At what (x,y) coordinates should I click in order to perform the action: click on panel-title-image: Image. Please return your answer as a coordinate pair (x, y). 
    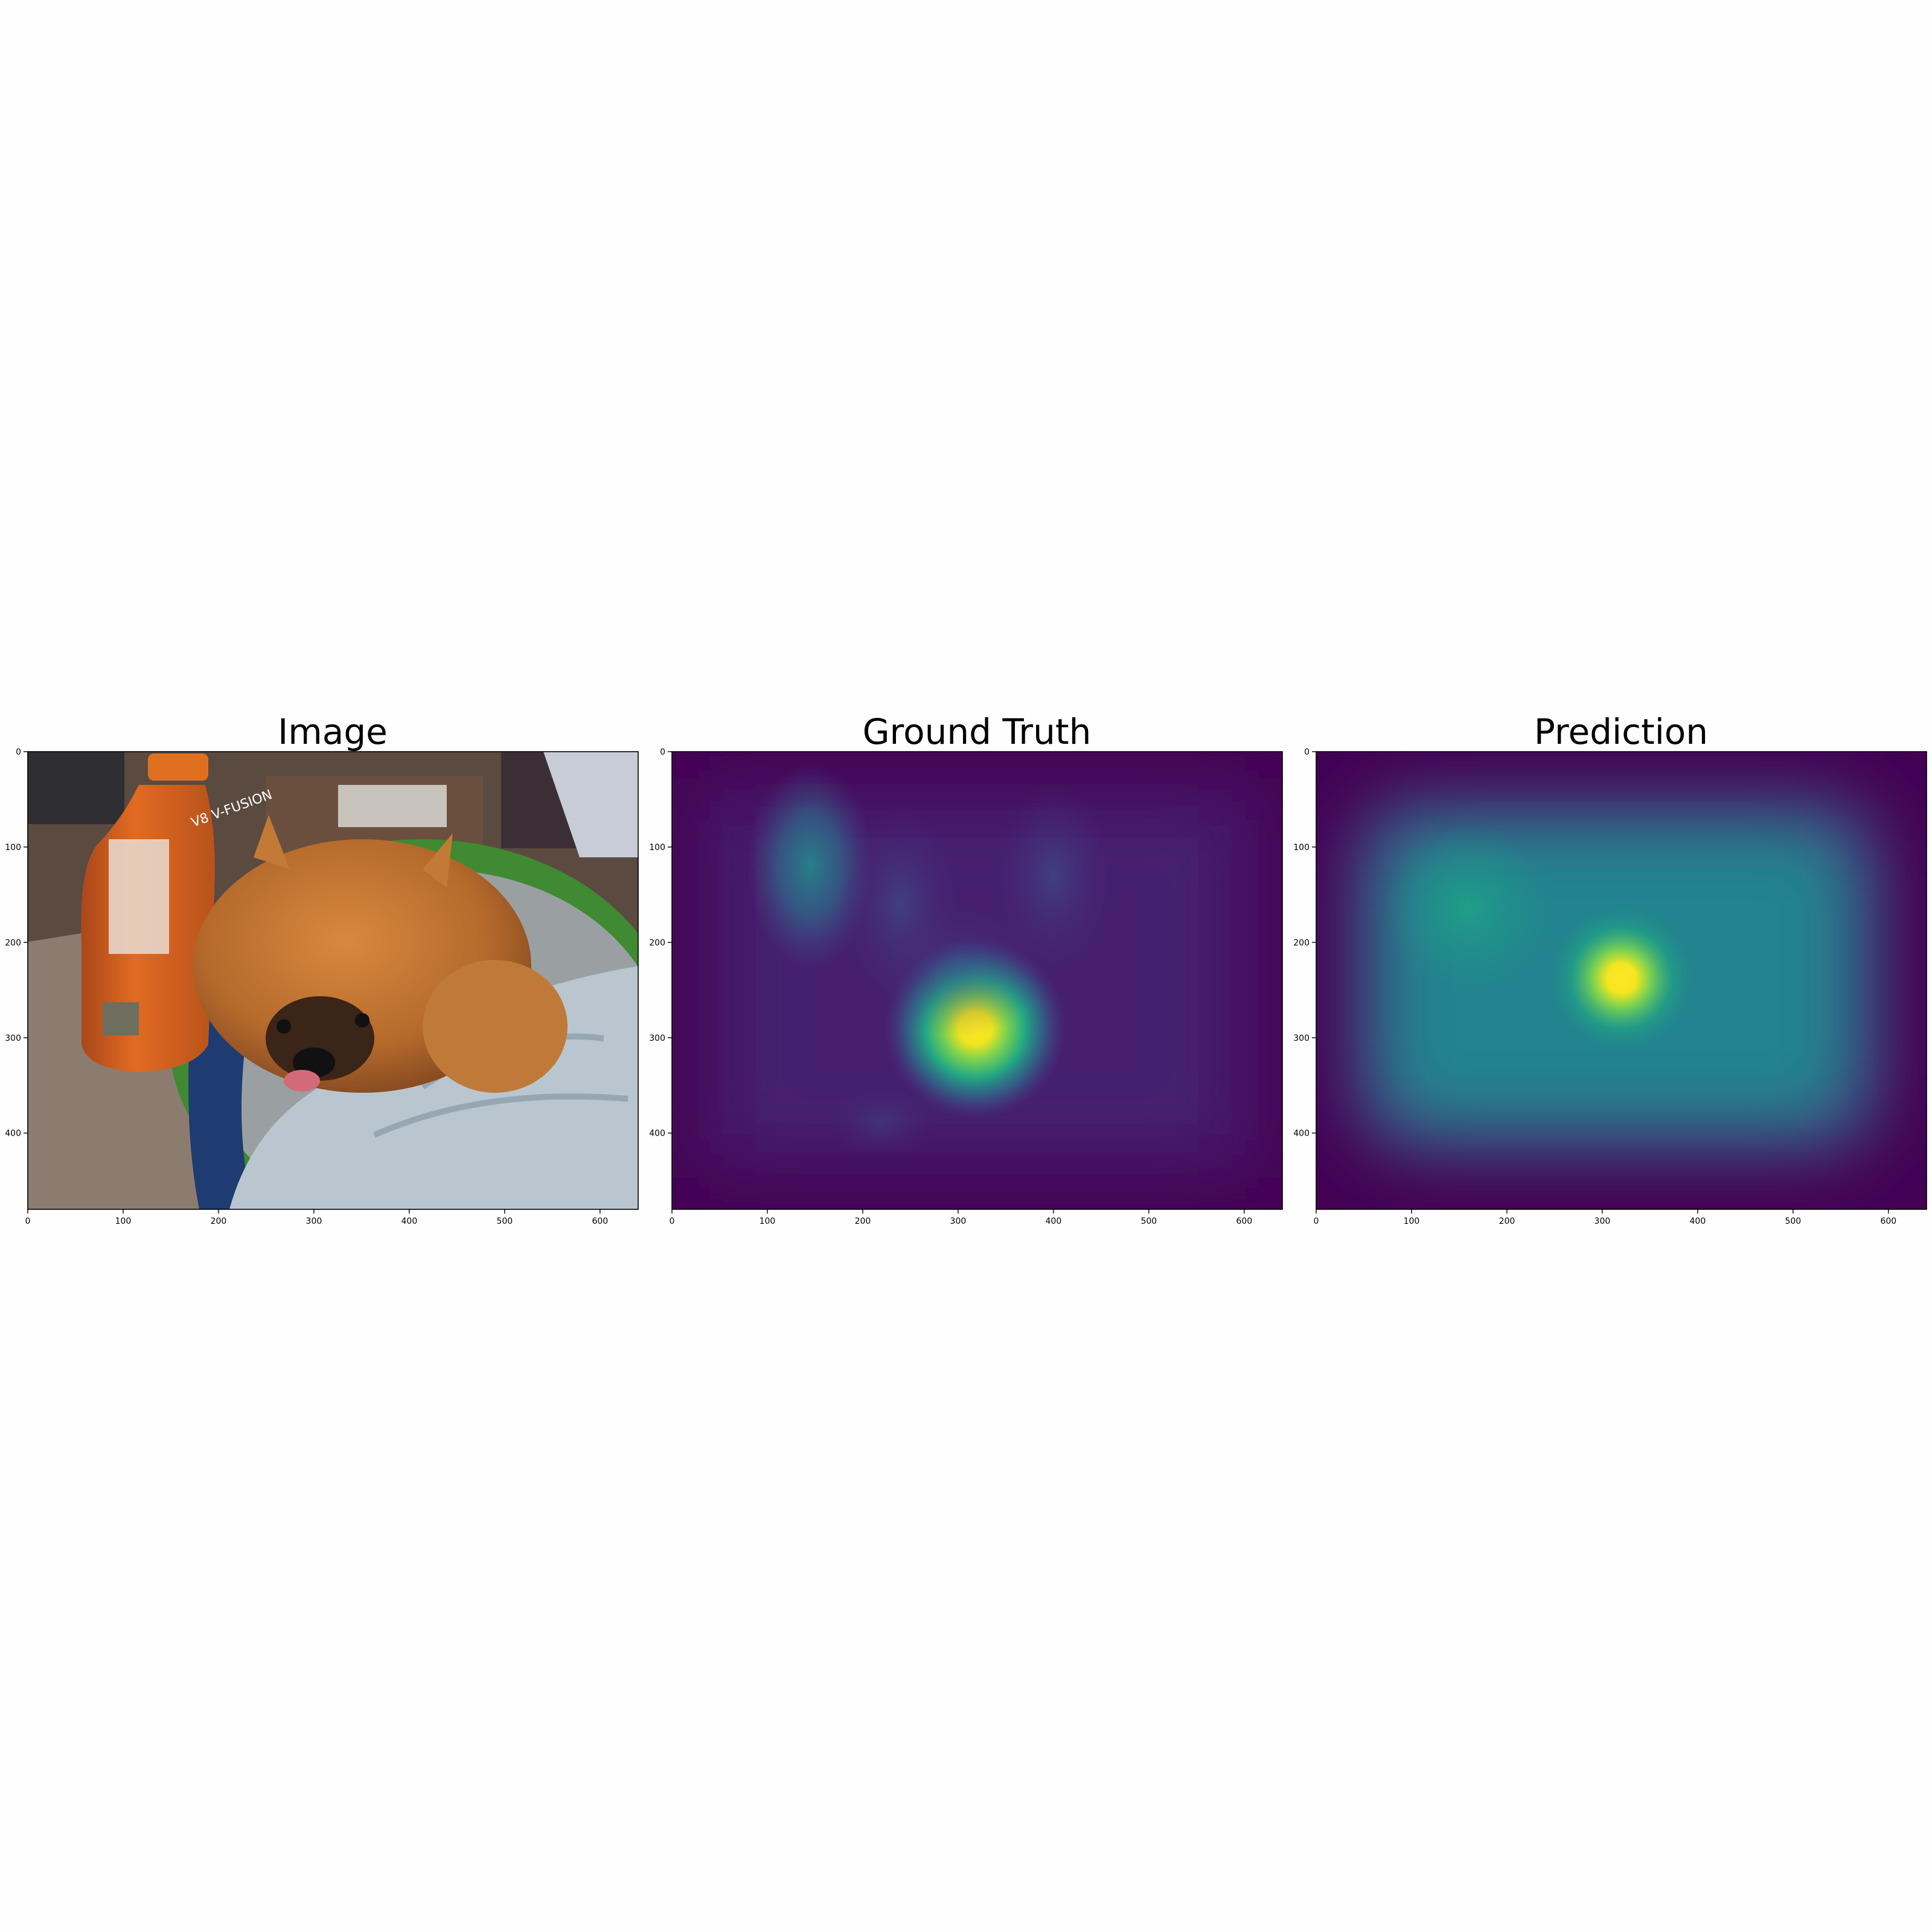
    Looking at the image, I should click on (333, 731).